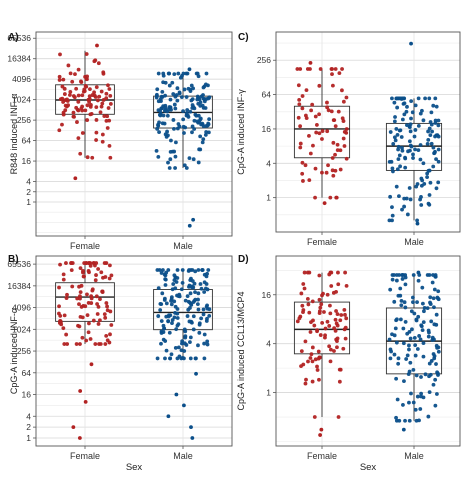 The height and width of the screenshot is (479, 474). Describe the element at coordinates (322, 242) in the screenshot. I see `x-category-label: Female` at that location.